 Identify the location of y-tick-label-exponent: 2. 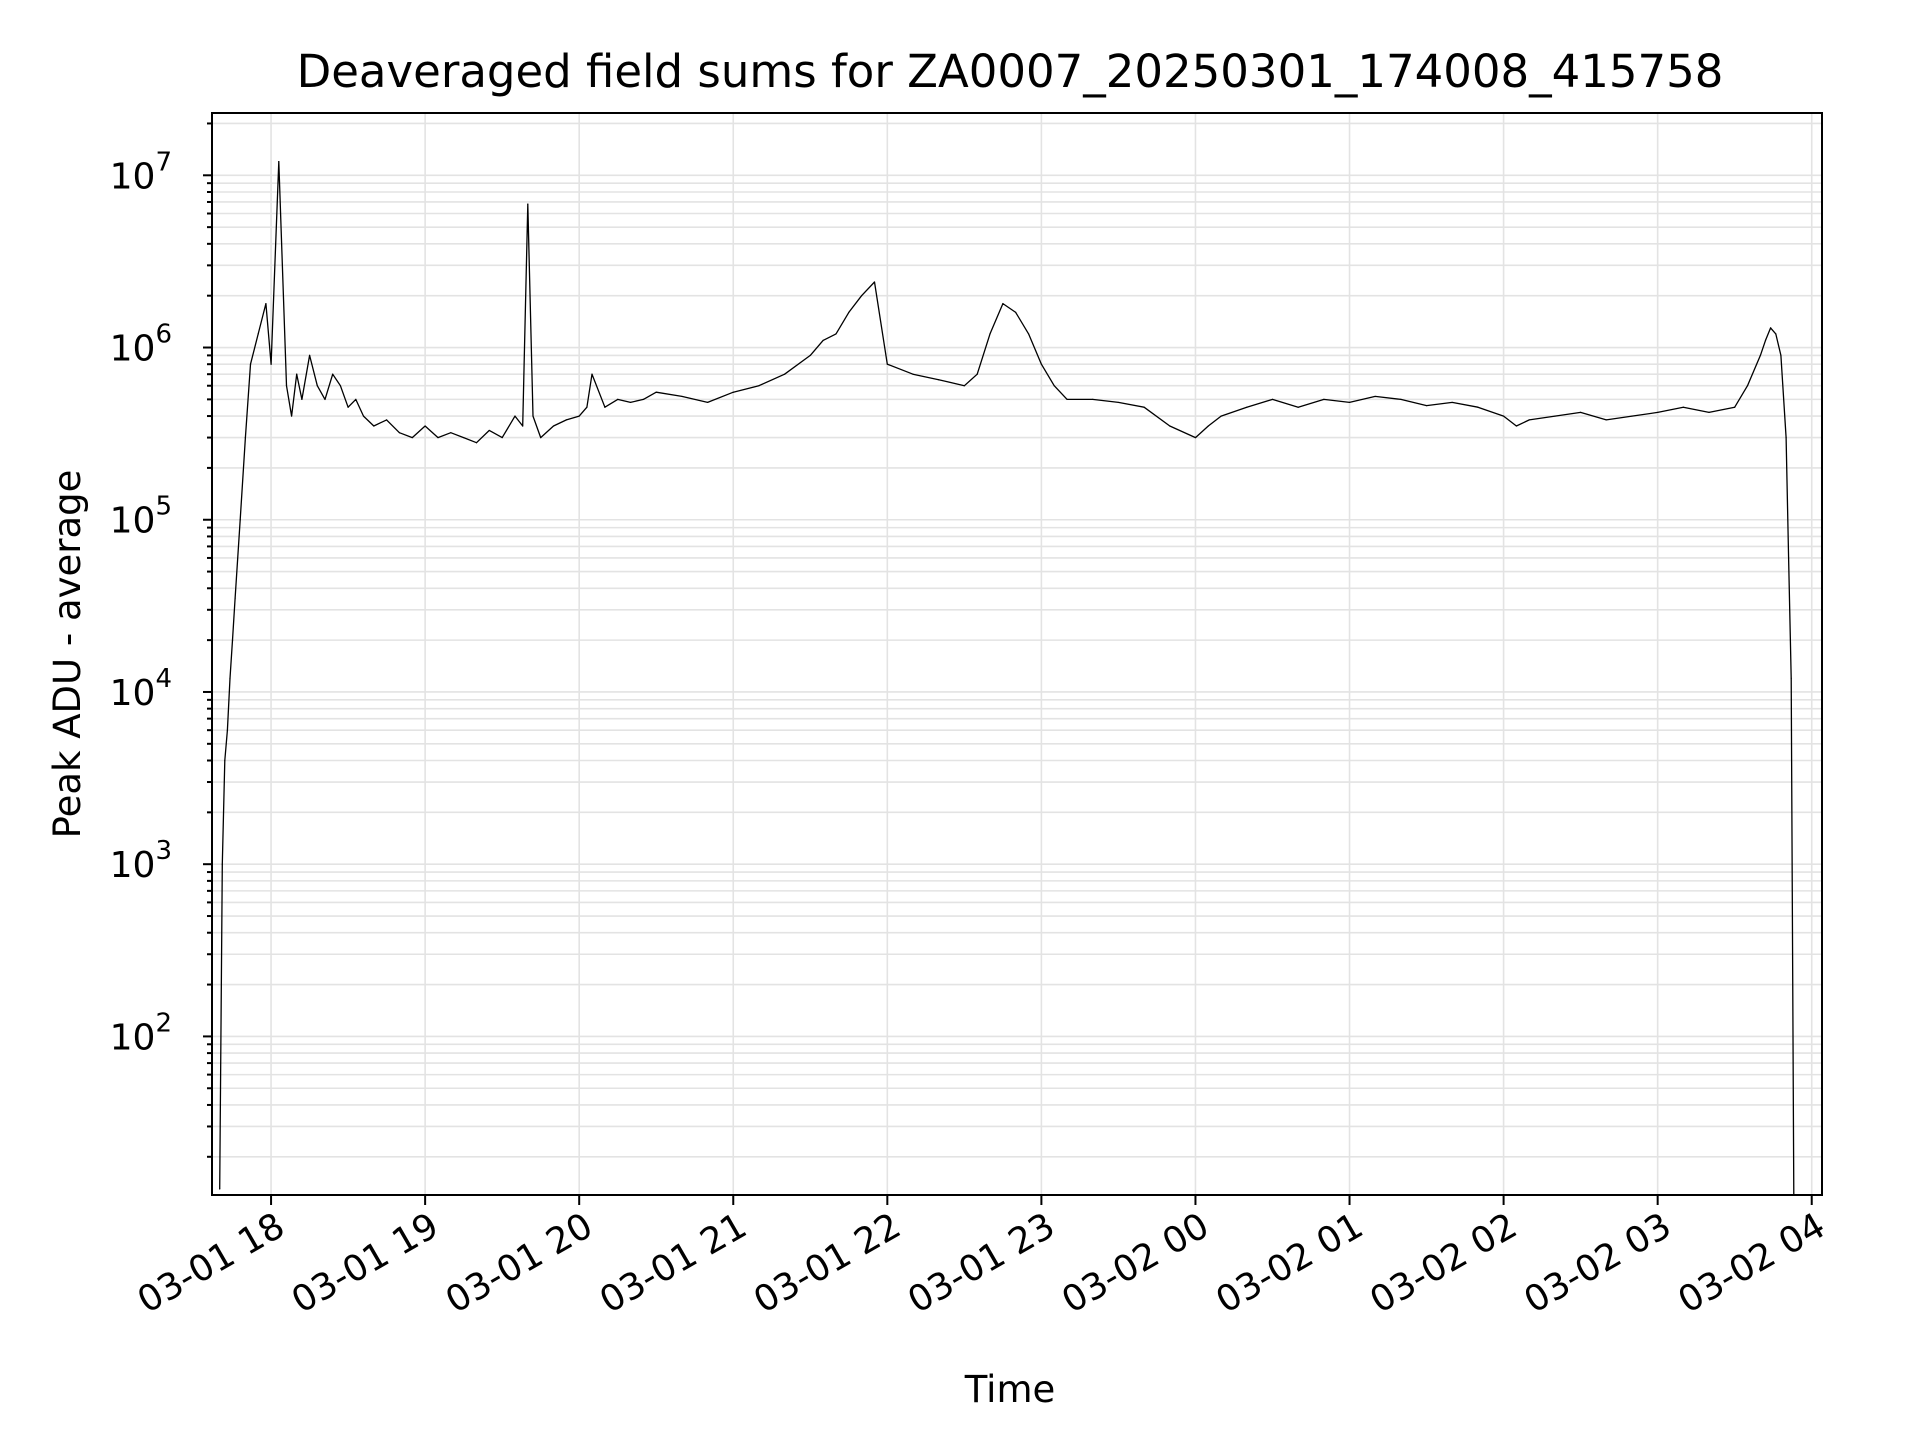
(163, 1023).